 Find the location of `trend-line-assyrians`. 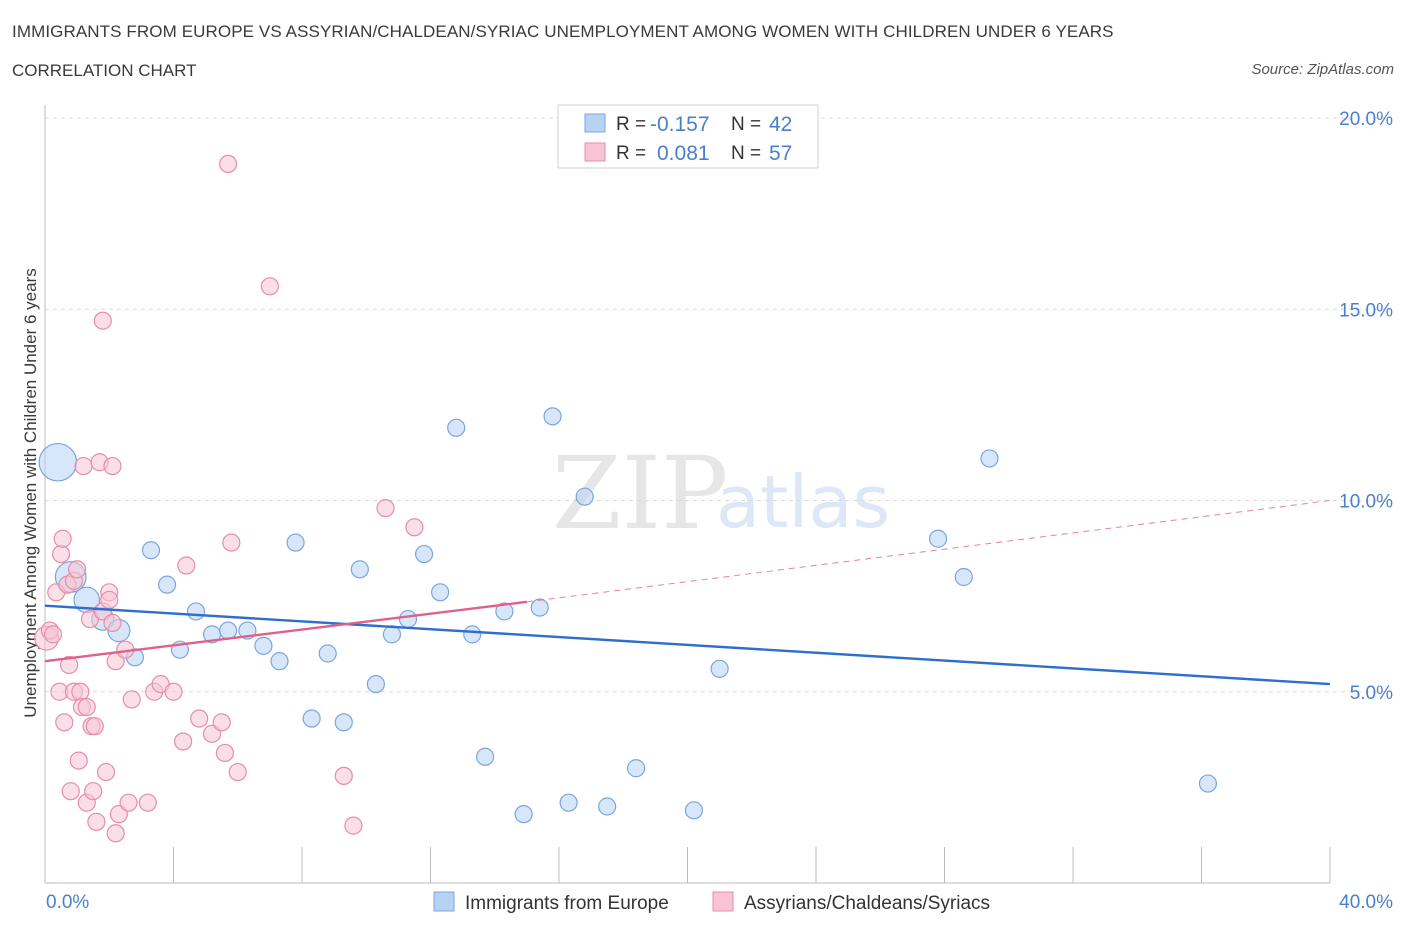

trend-line-assyrians is located at coordinates (286, 631).